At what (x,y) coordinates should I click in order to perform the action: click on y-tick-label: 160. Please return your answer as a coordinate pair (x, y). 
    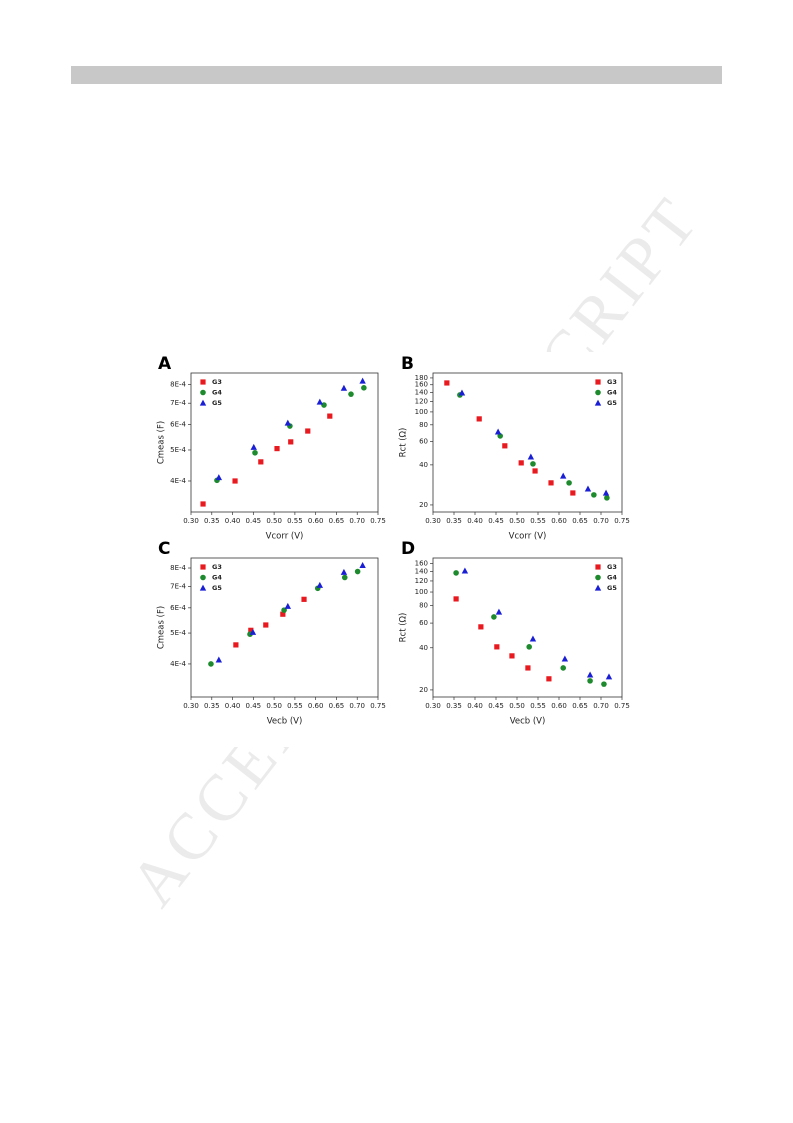
    Looking at the image, I should click on (421, 563).